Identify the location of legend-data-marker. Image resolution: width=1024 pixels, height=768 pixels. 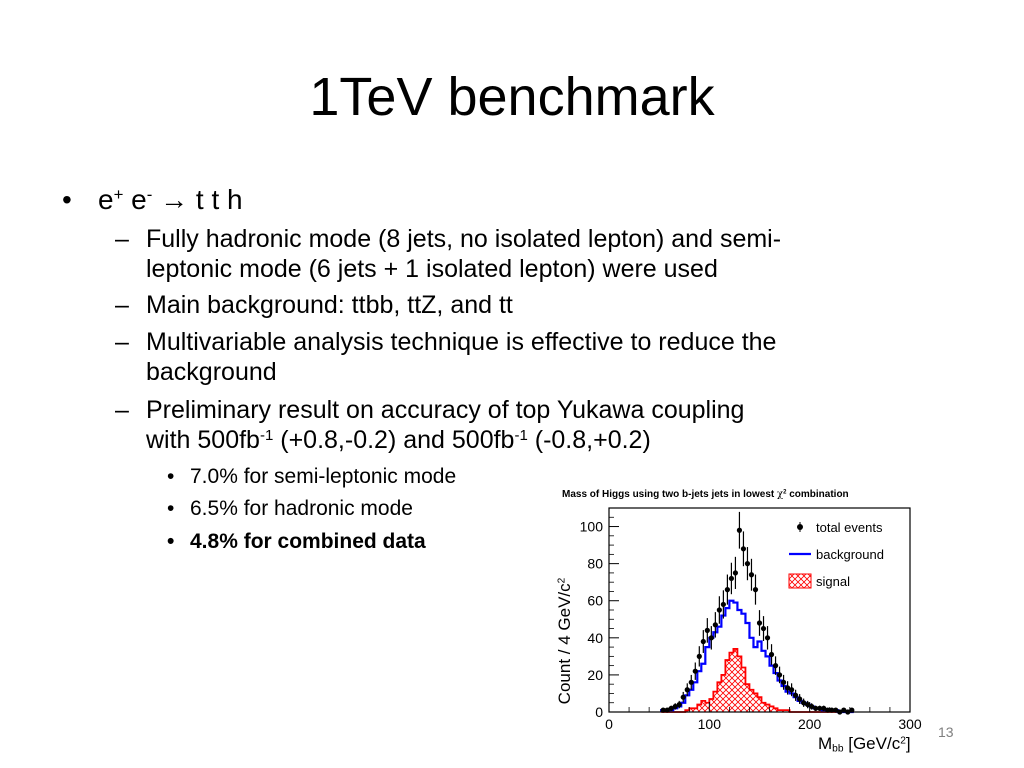
(800, 527).